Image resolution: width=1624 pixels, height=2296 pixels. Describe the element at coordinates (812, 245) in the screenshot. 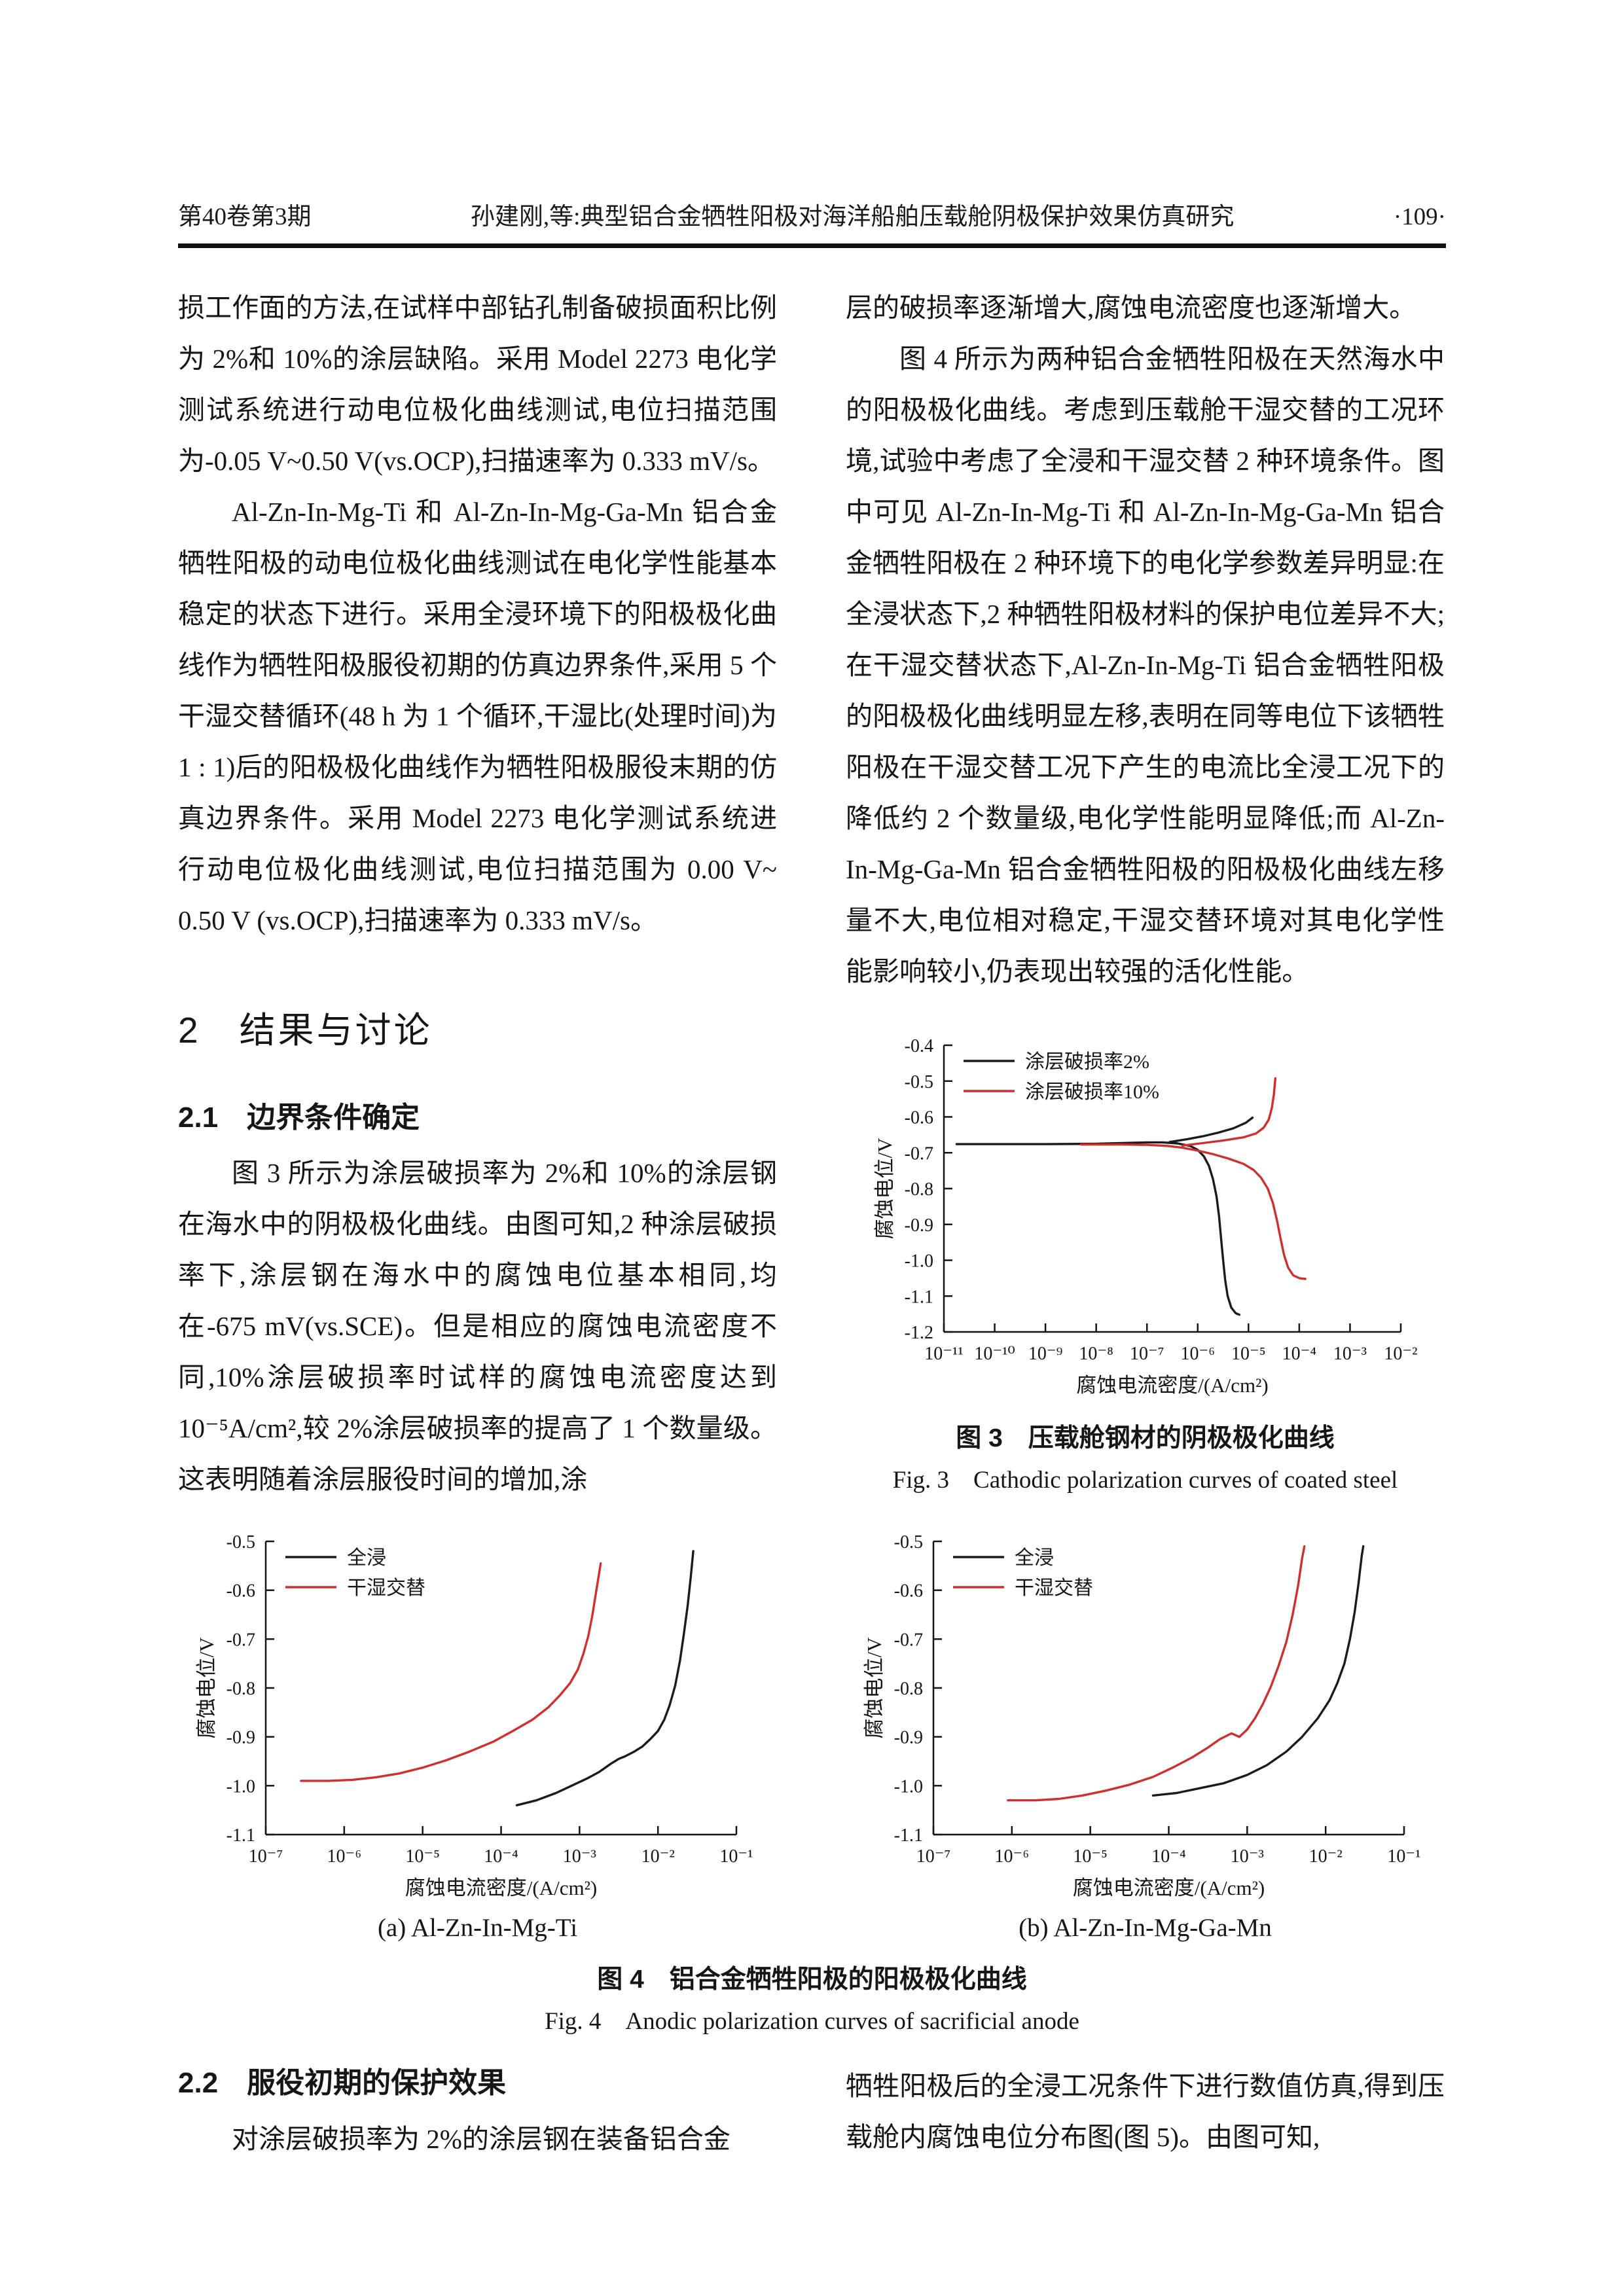

I see `header-rule` at that location.